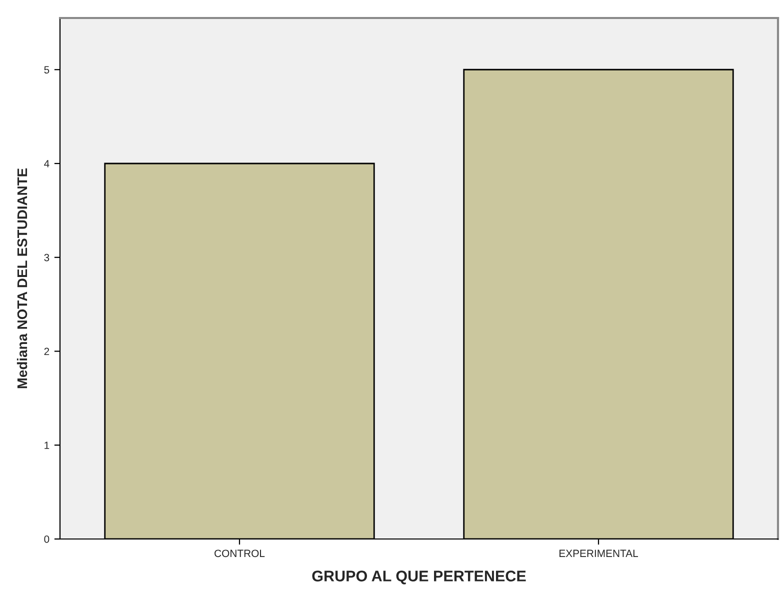 This screenshot has width=780, height=591. Describe the element at coordinates (47, 539) in the screenshot. I see `y-tick-label: 0` at that location.